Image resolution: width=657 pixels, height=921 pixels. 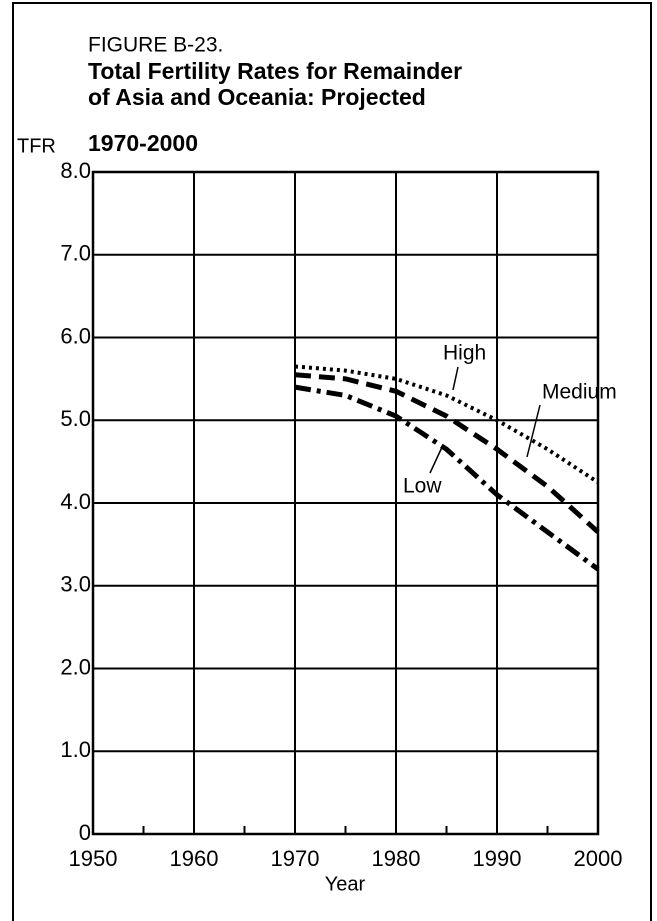 What do you see at coordinates (75, 170) in the screenshot?
I see `y-tick-label: 8.0` at bounding box center [75, 170].